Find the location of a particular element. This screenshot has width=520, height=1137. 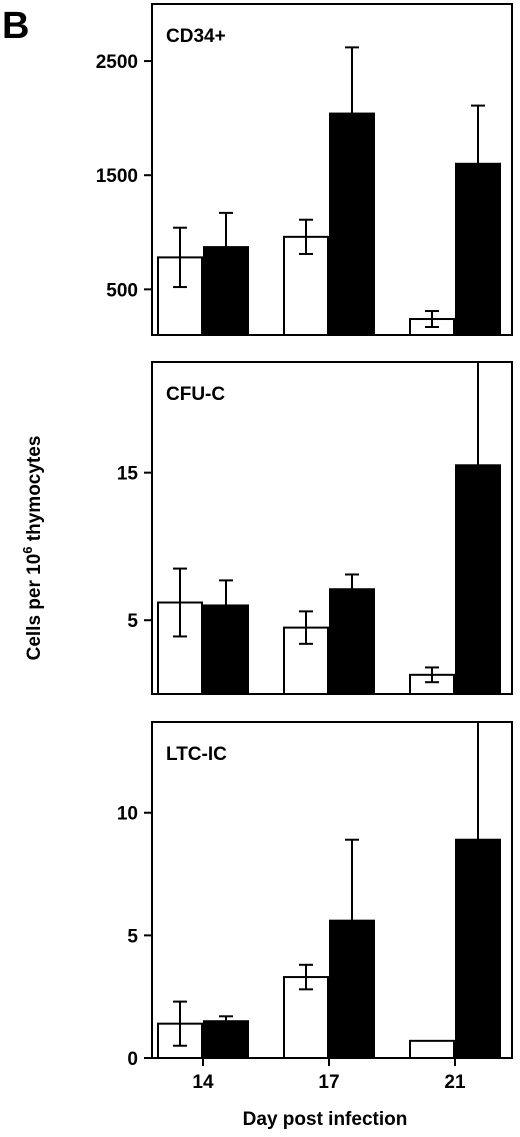

y-tick-label-10: 10 is located at coordinates (127, 814).